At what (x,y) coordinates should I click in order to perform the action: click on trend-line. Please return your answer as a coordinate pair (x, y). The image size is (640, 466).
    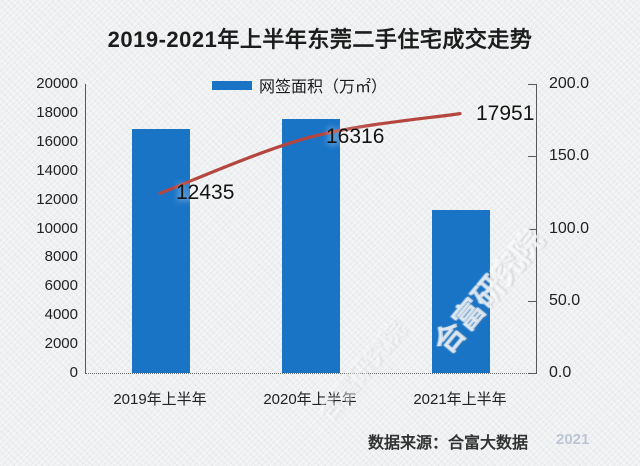
    Looking at the image, I should click on (310, 153).